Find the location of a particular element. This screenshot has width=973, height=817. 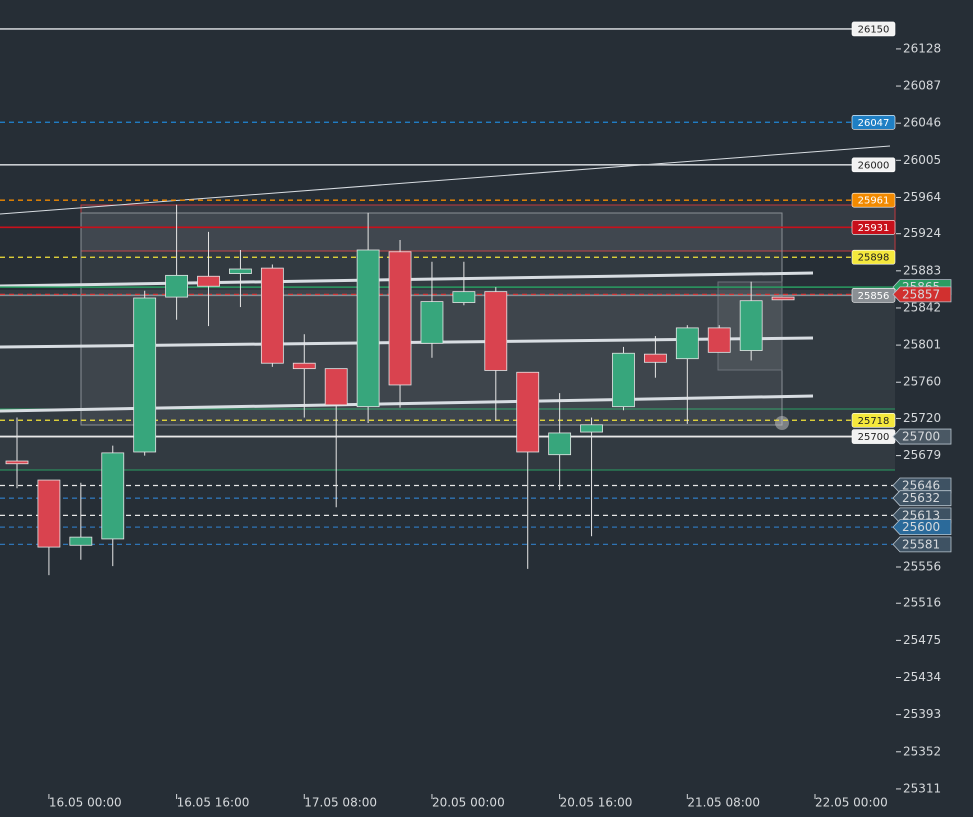

x-tick-label: 21.05 08:00 is located at coordinates (723, 803).